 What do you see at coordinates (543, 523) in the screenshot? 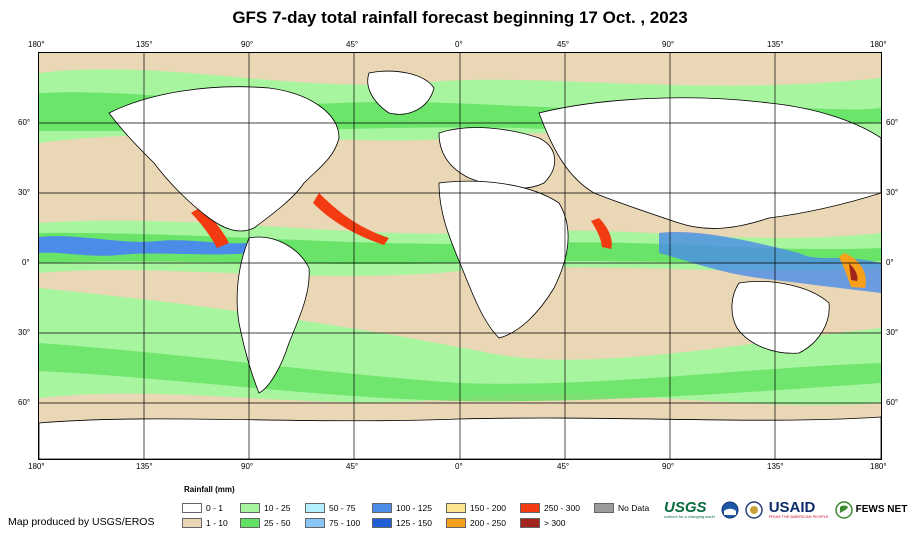
I see `legend-item: > 300` at bounding box center [543, 523].